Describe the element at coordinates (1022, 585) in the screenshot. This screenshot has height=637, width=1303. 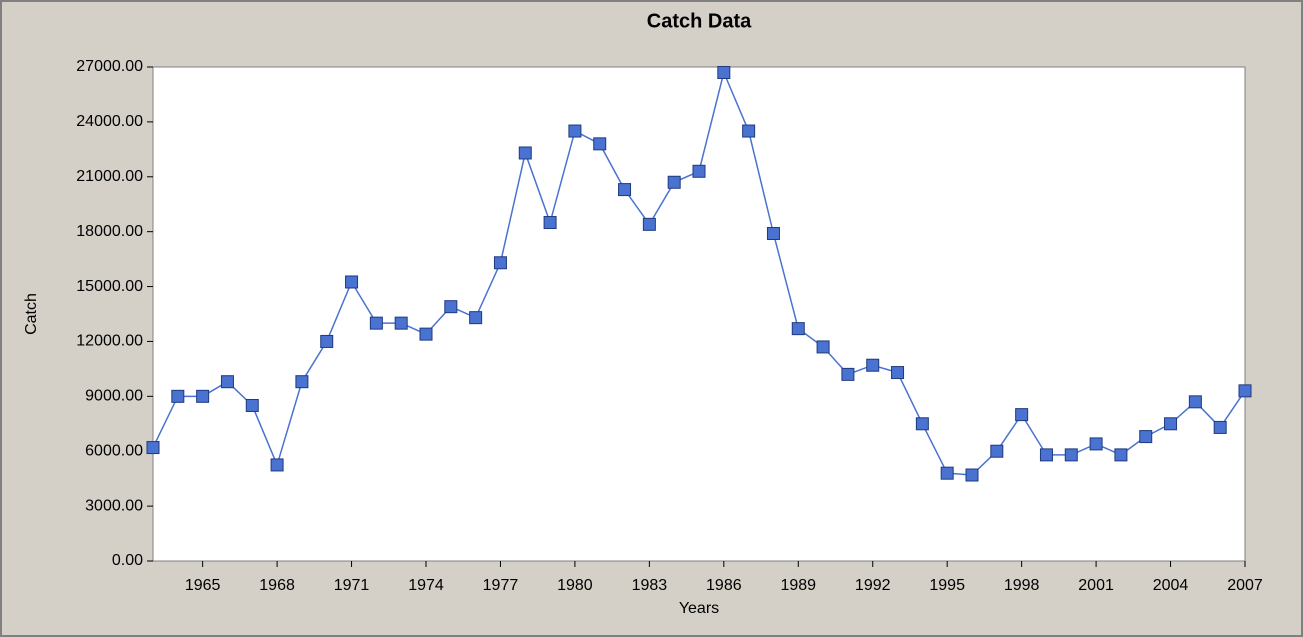
I see `x-tick-label: 1998` at that location.